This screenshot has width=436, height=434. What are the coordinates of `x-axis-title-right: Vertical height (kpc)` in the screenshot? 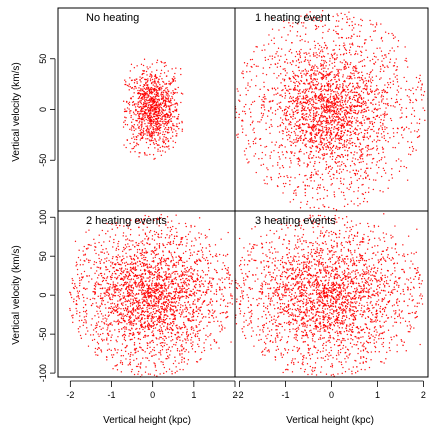 It's located at (330, 420).